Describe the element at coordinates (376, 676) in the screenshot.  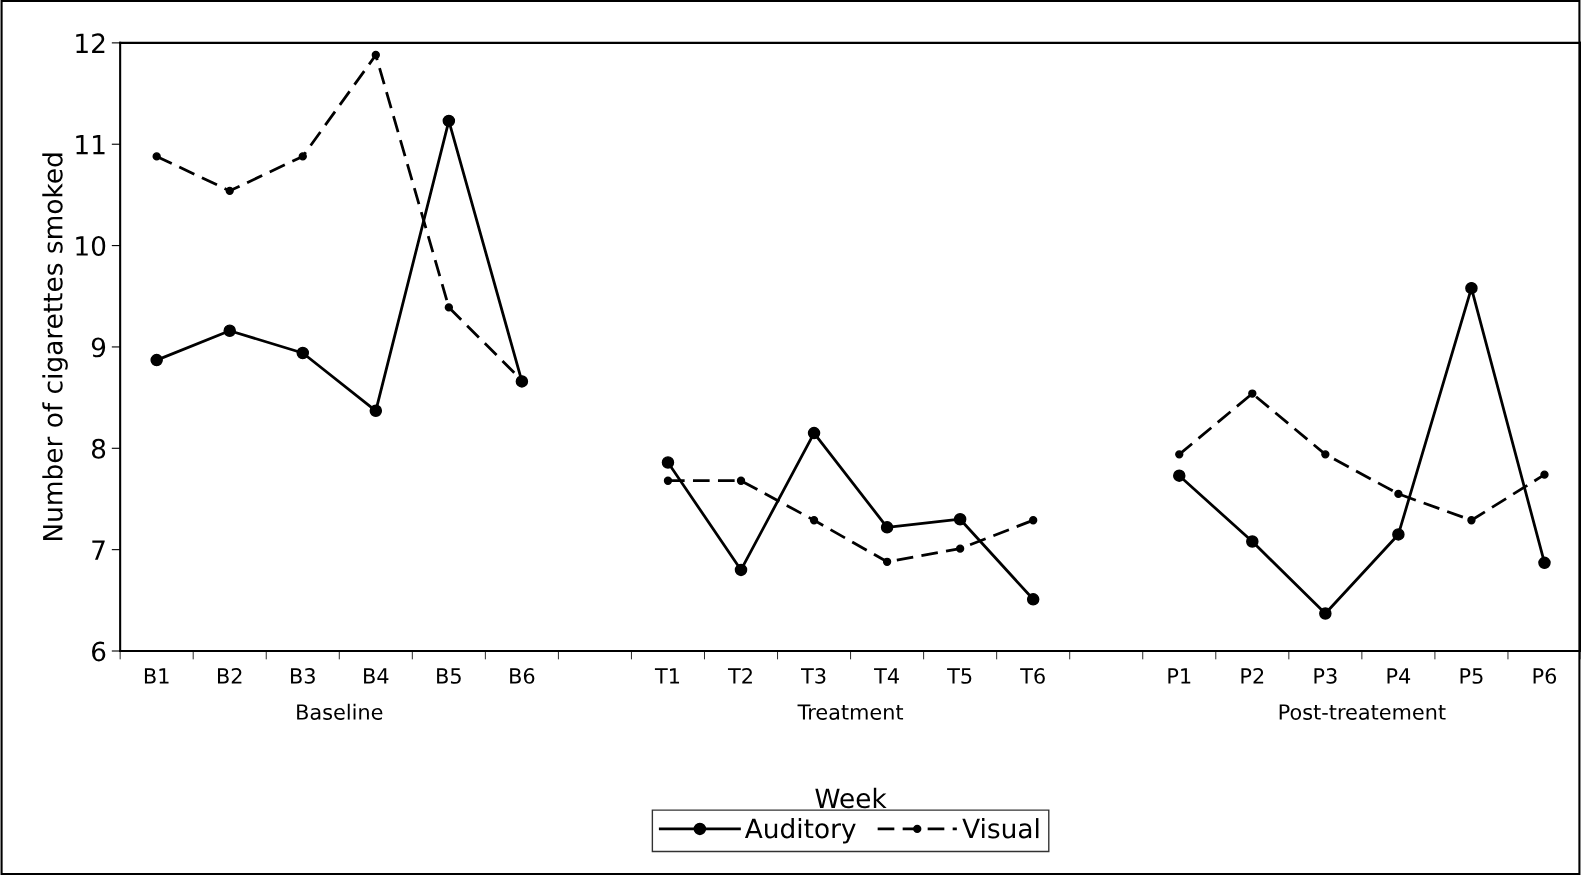
I see `x-tick-label: B4` at that location.